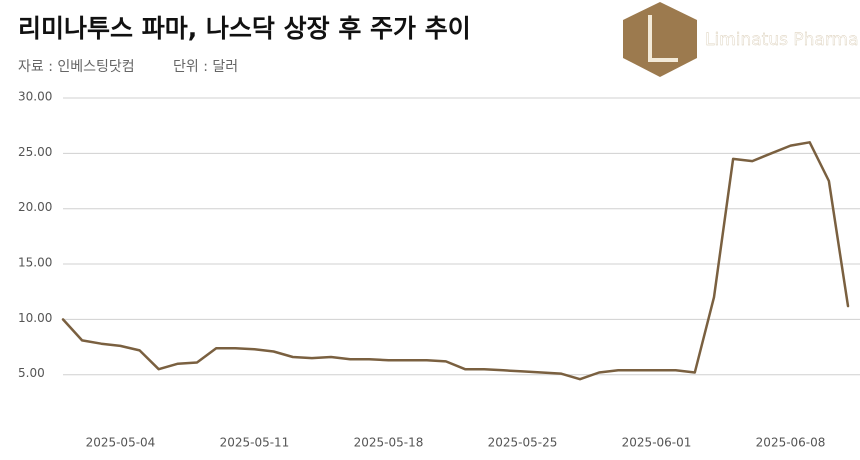  Describe the element at coordinates (35, 152) in the screenshot. I see `y-tick-label: 25.00` at that location.